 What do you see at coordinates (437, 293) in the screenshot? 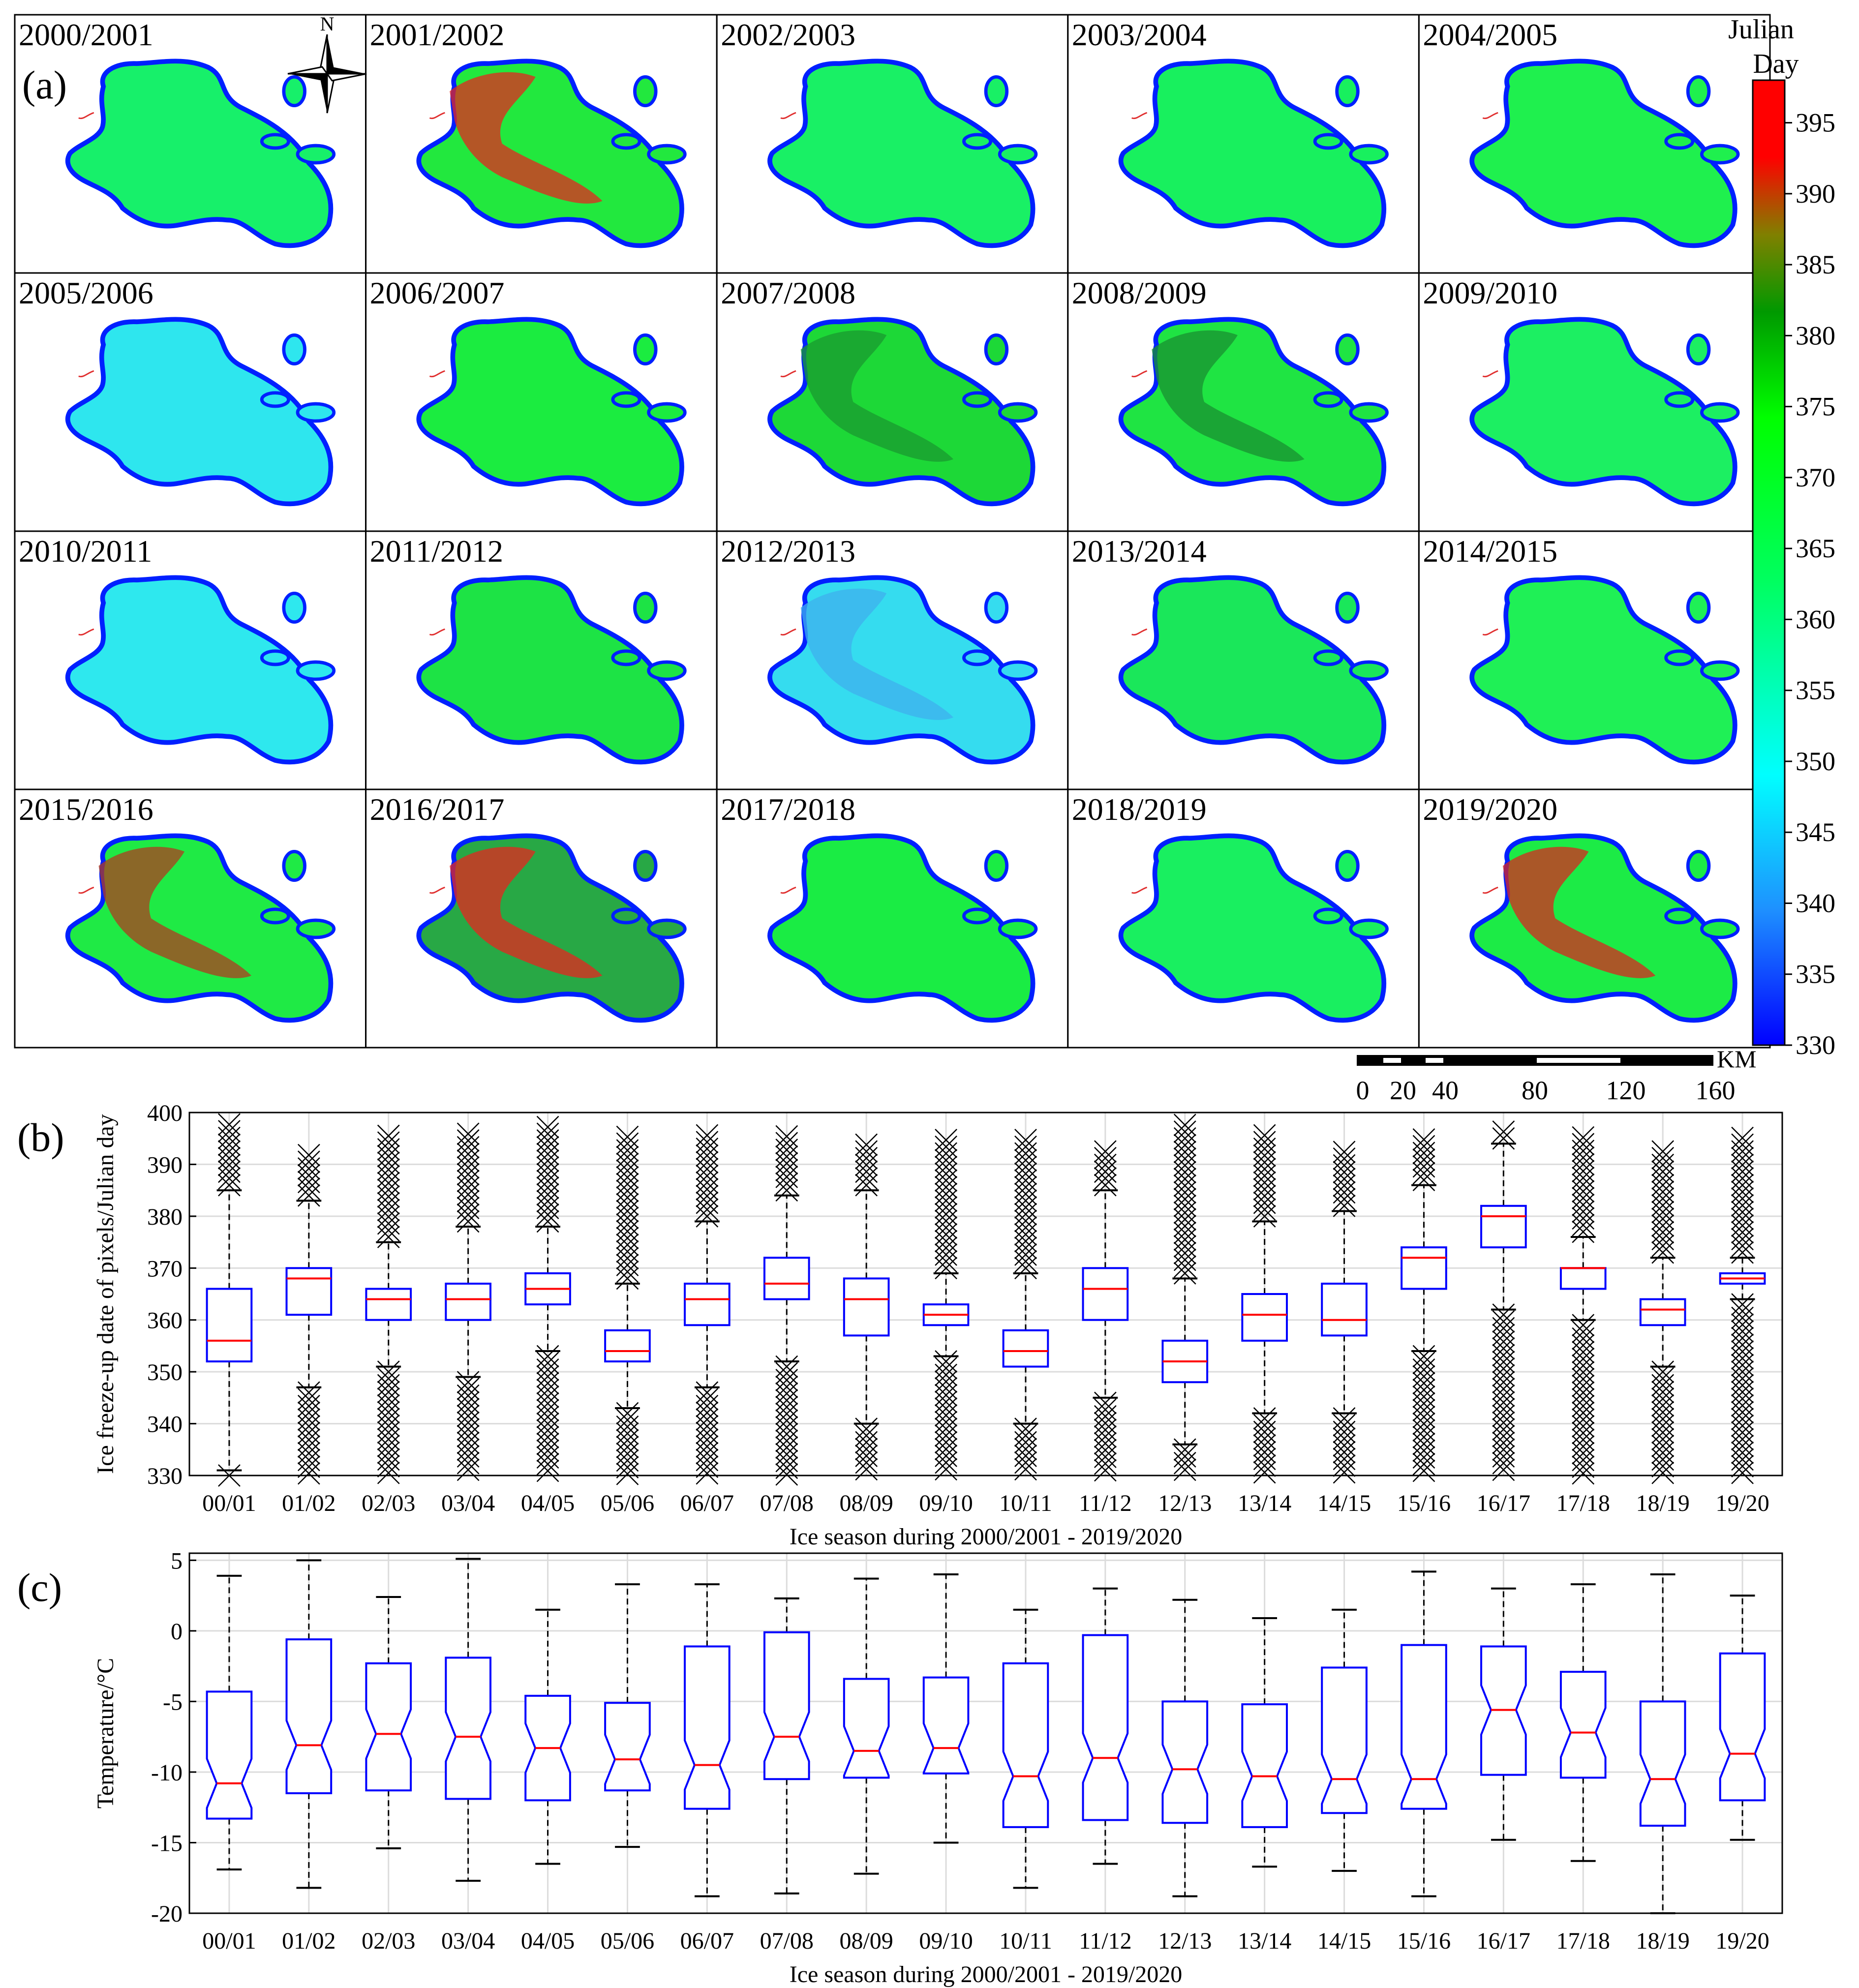
I see `map-title: 2006/2007` at bounding box center [437, 293].